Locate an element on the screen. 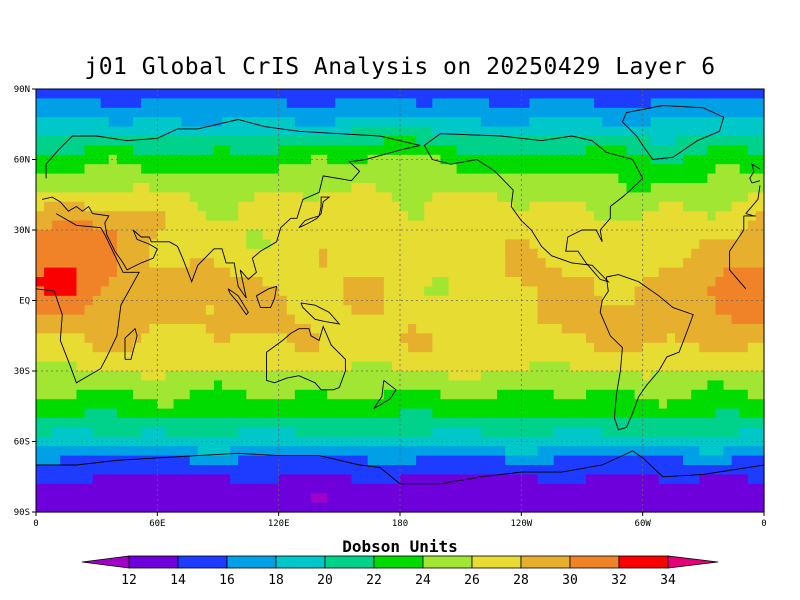  colorbar-tick-label: 18 is located at coordinates (276, 580).